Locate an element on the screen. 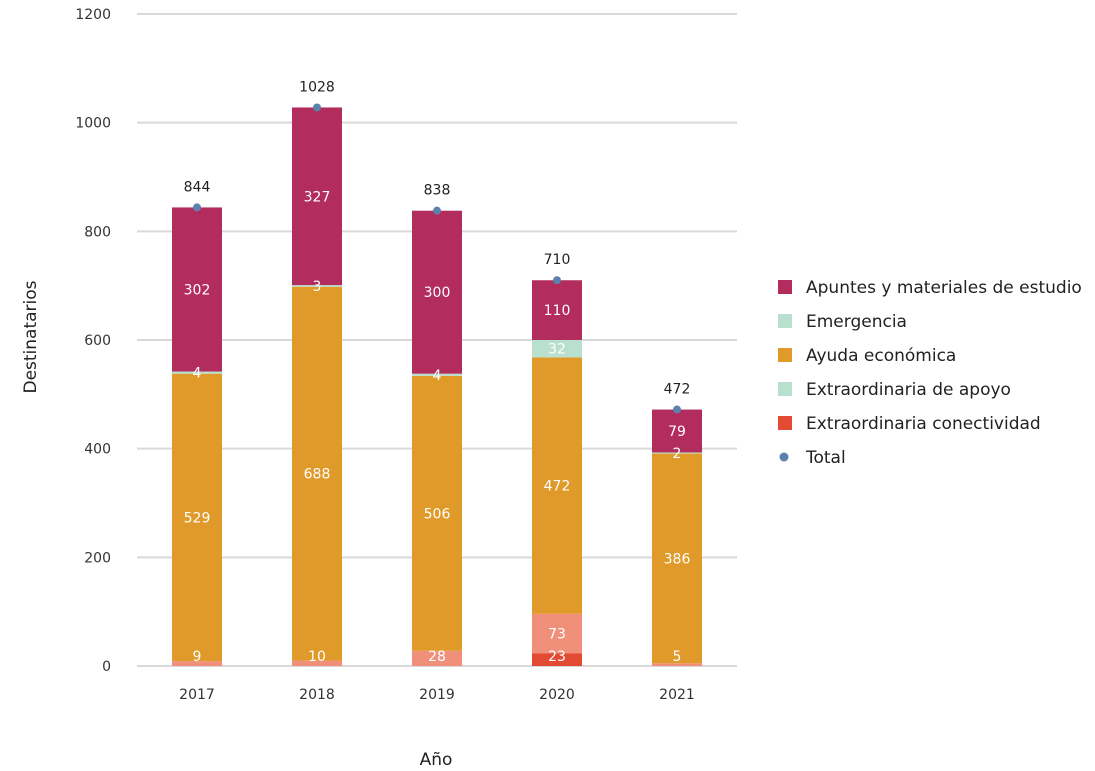 The height and width of the screenshot is (771, 1095). x-axis-ticks: 2017 2018 2019 2020 2021 is located at coordinates (437, 695).